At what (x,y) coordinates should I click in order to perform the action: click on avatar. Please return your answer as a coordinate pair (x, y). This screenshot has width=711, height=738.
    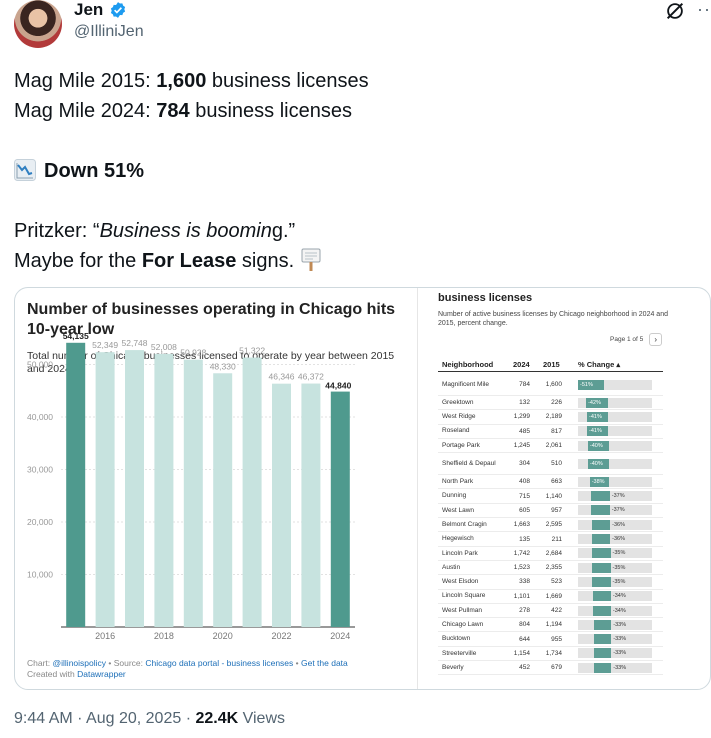
    Looking at the image, I should click on (38, 24).